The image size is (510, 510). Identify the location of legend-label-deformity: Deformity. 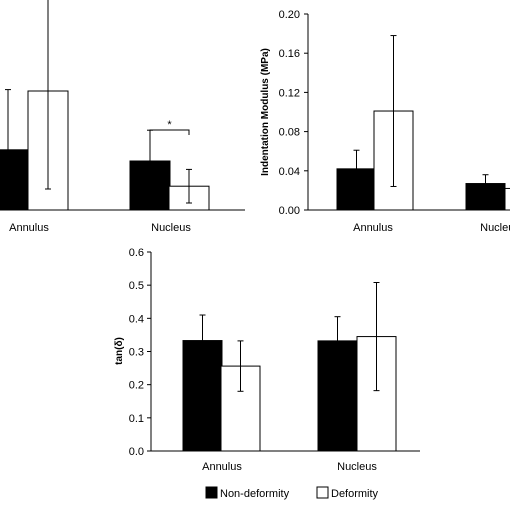
(355, 494).